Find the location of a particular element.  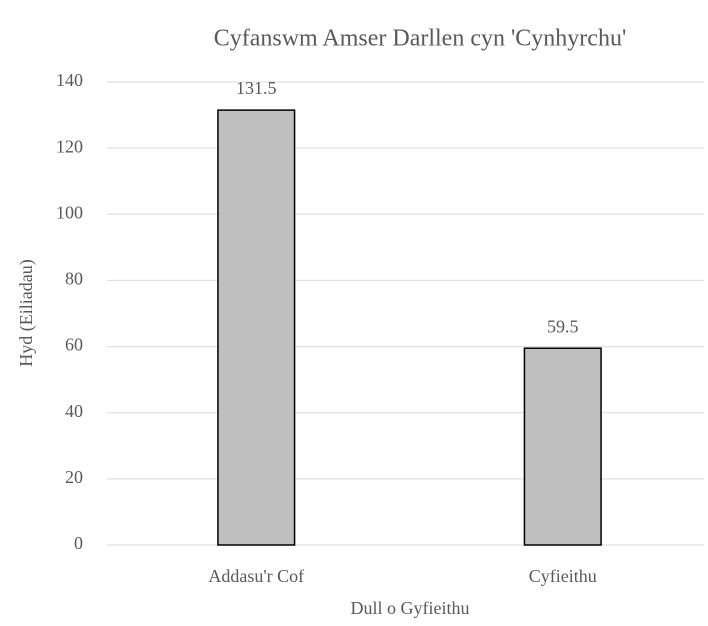

y-tick-label: 120 is located at coordinates (69, 146).